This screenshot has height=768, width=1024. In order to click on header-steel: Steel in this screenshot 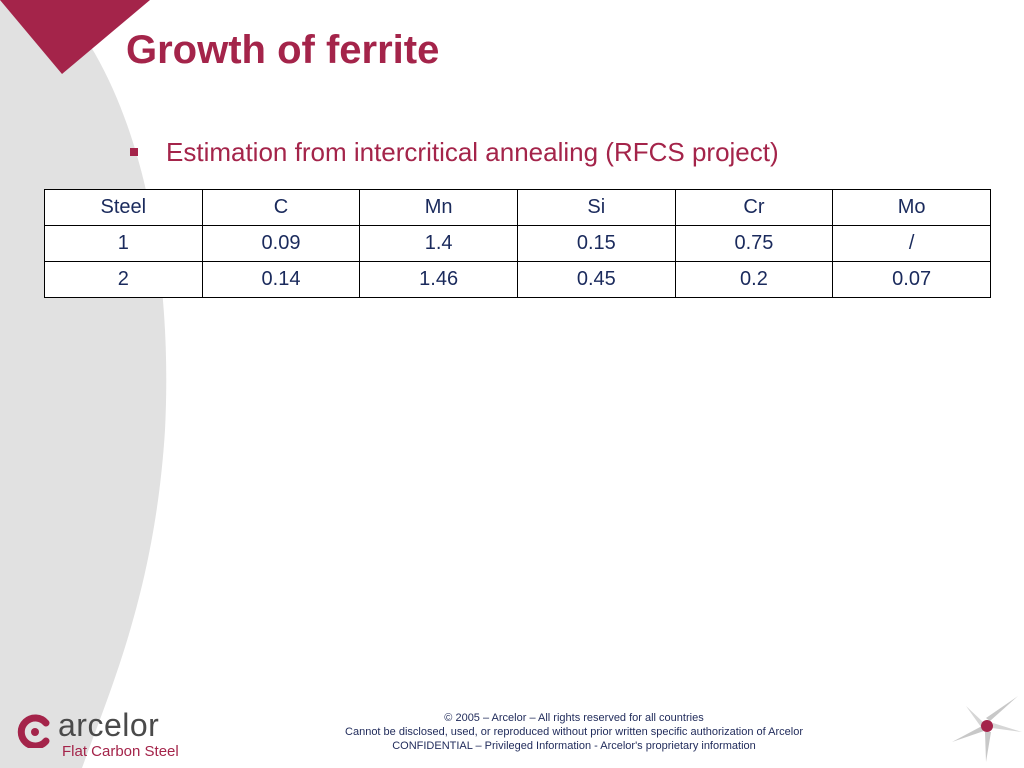, I will do `click(123, 207)`.